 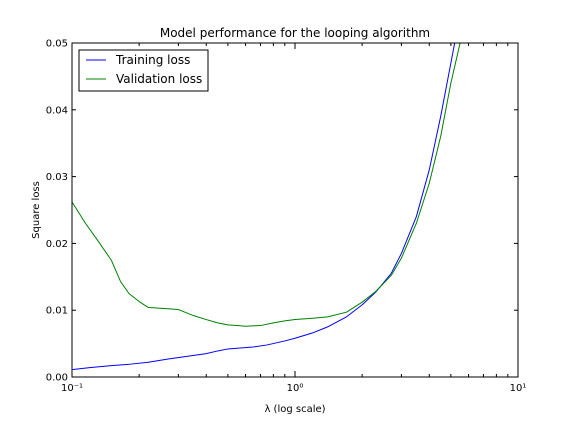 I want to click on y-tick-label: 0.04, so click(x=57, y=110).